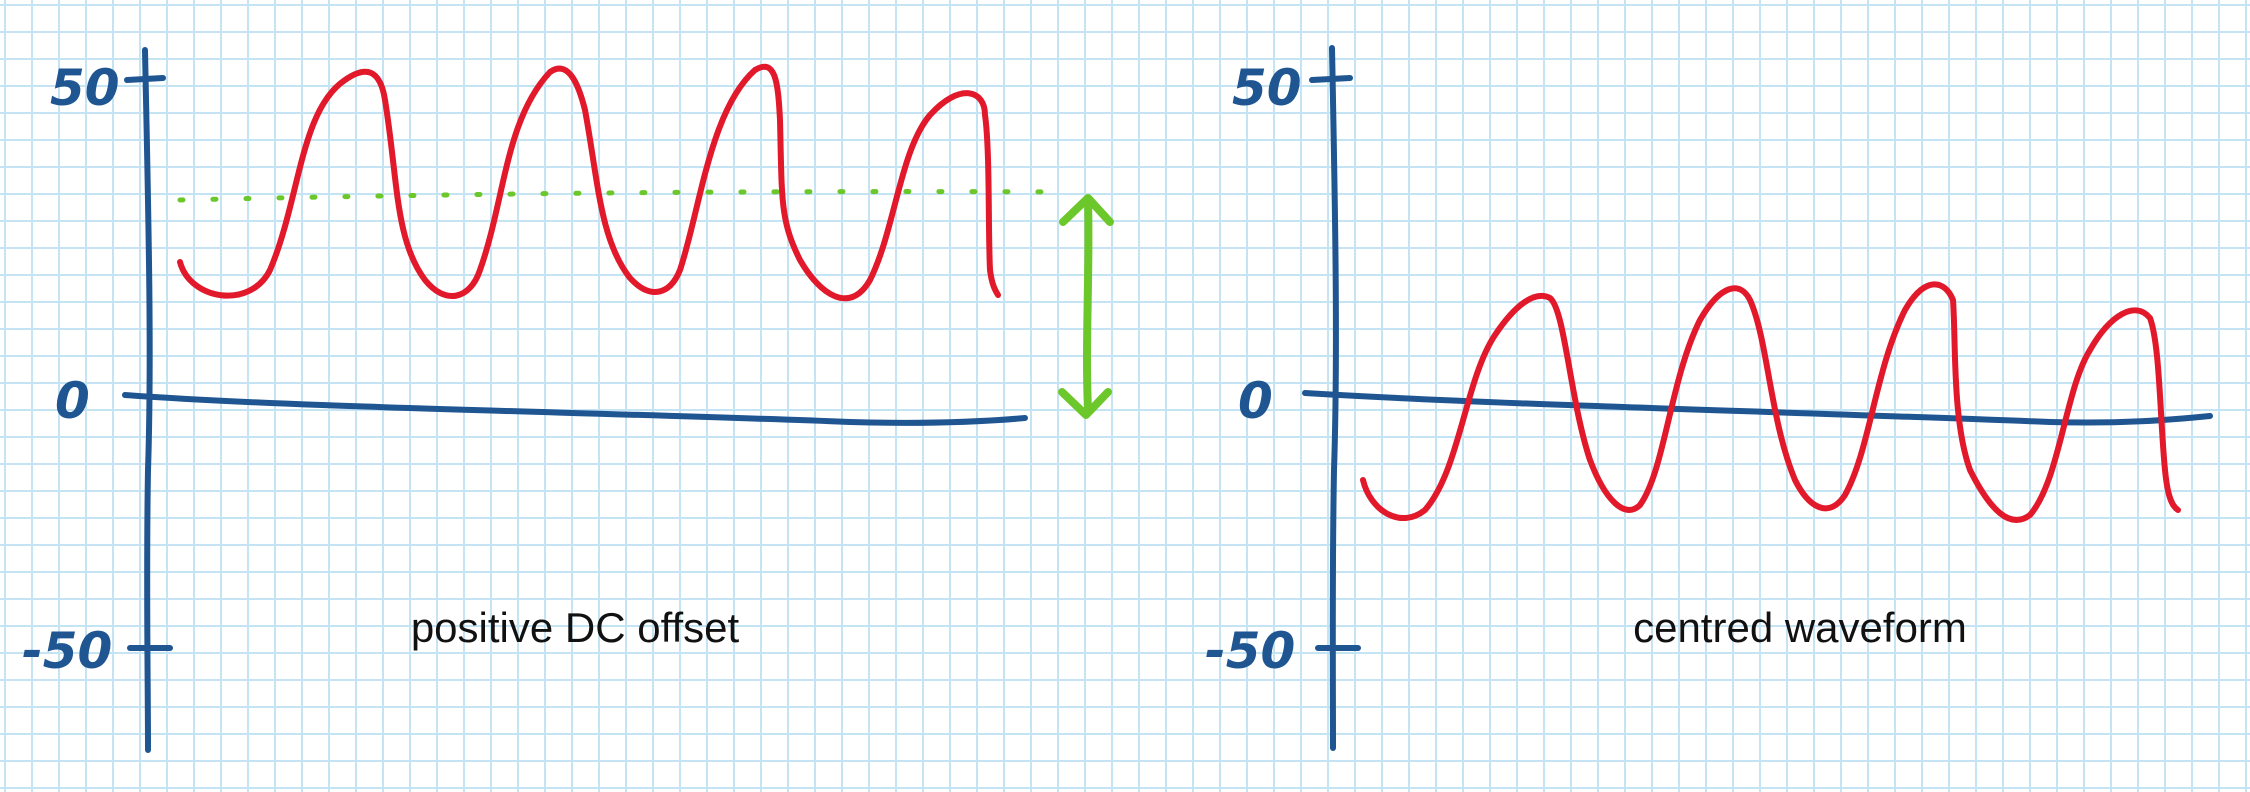 Image resolution: width=2250 pixels, height=792 pixels. Describe the element at coordinates (67, 651) in the screenshot. I see `left-tick-label-minus50: -50` at that location.